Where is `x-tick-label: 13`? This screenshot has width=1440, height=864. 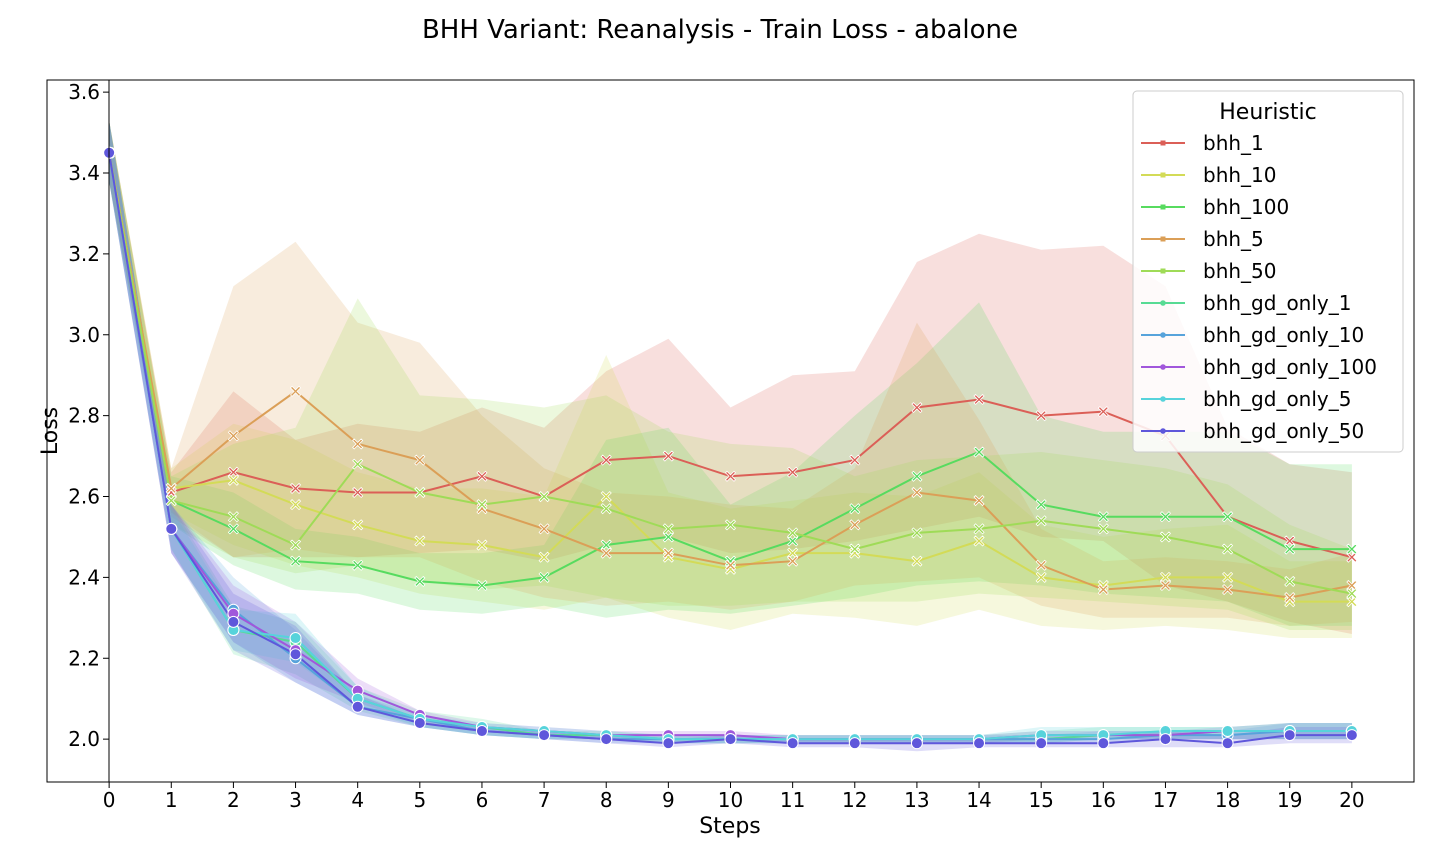 x-tick-label: 13 is located at coordinates (916, 800).